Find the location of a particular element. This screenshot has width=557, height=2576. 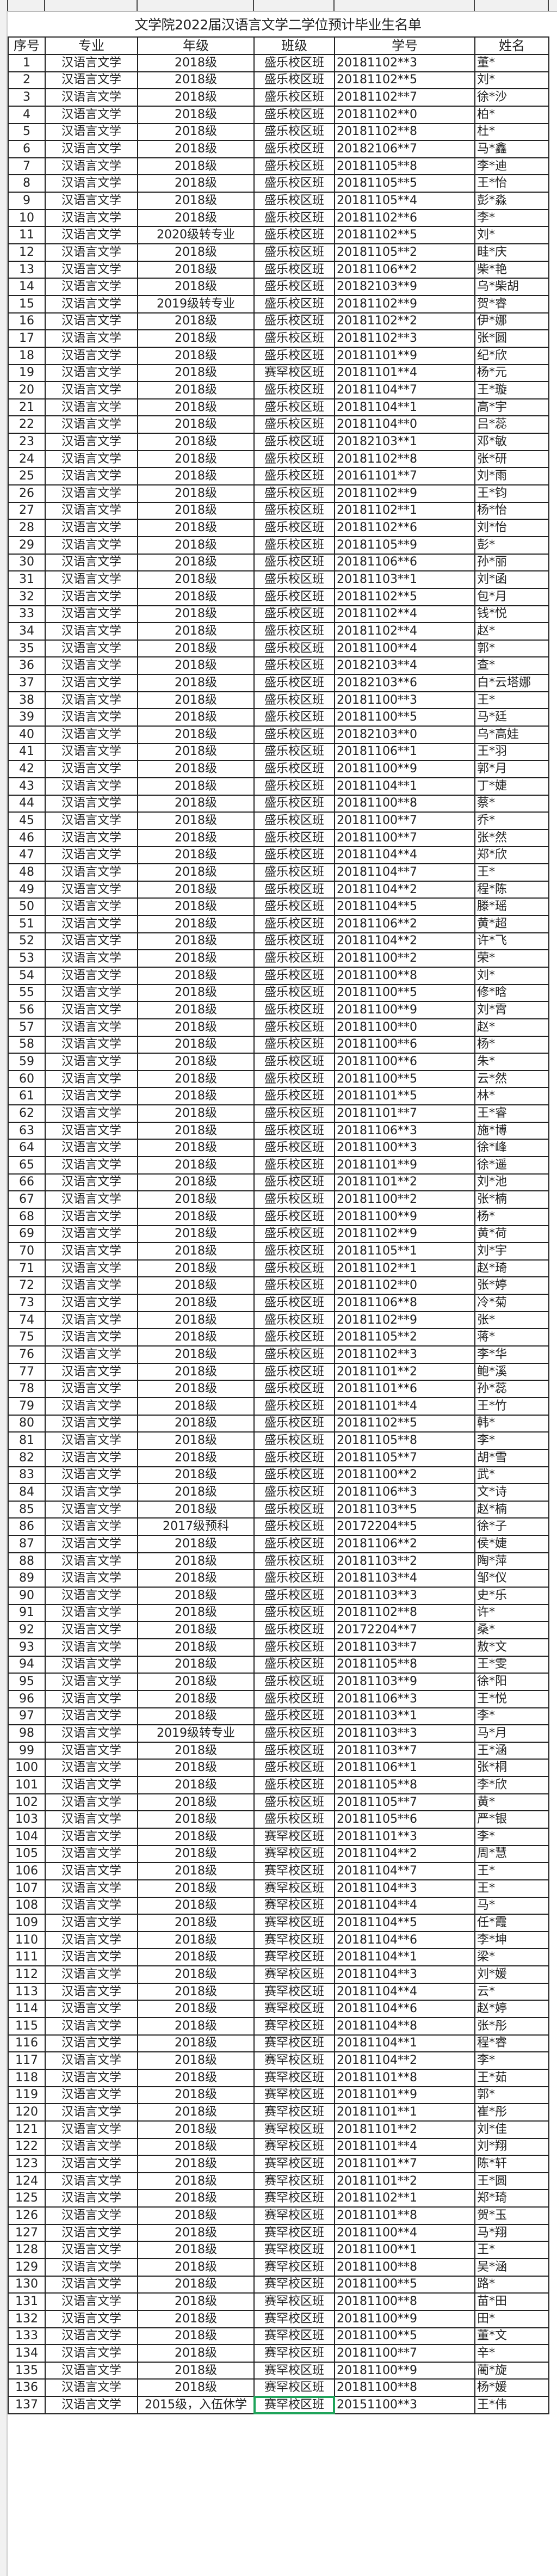

cell-student-id: 20181104**3 is located at coordinates (404, 1974).